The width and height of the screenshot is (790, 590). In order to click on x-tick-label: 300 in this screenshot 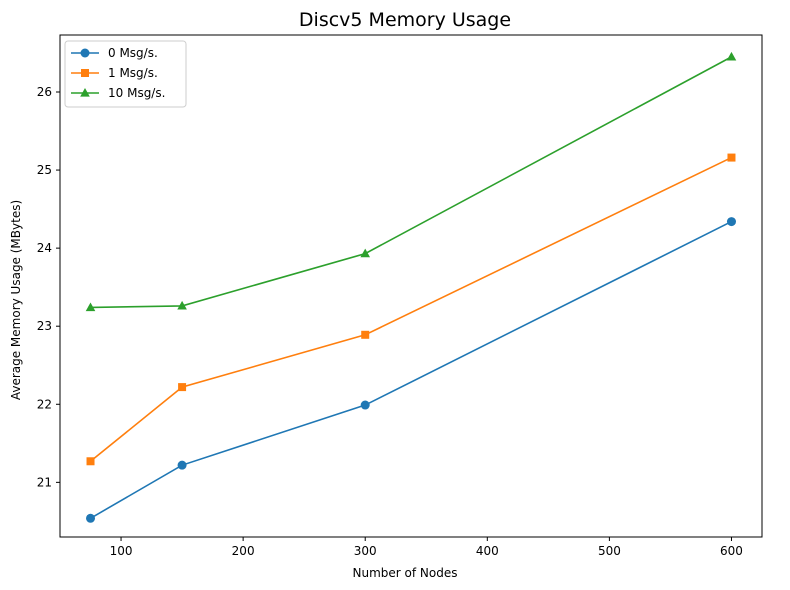, I will do `click(365, 551)`.